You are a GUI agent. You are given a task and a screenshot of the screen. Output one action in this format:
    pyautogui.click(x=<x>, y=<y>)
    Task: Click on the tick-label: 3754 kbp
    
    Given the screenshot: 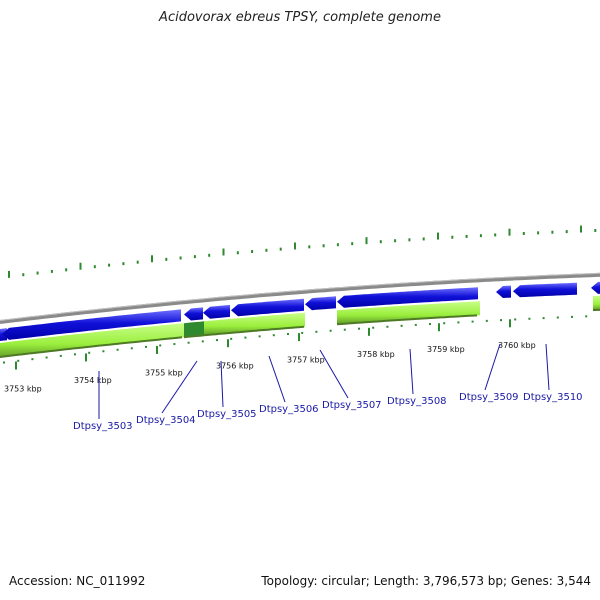 What is the action you would take?
    pyautogui.click(x=93, y=380)
    